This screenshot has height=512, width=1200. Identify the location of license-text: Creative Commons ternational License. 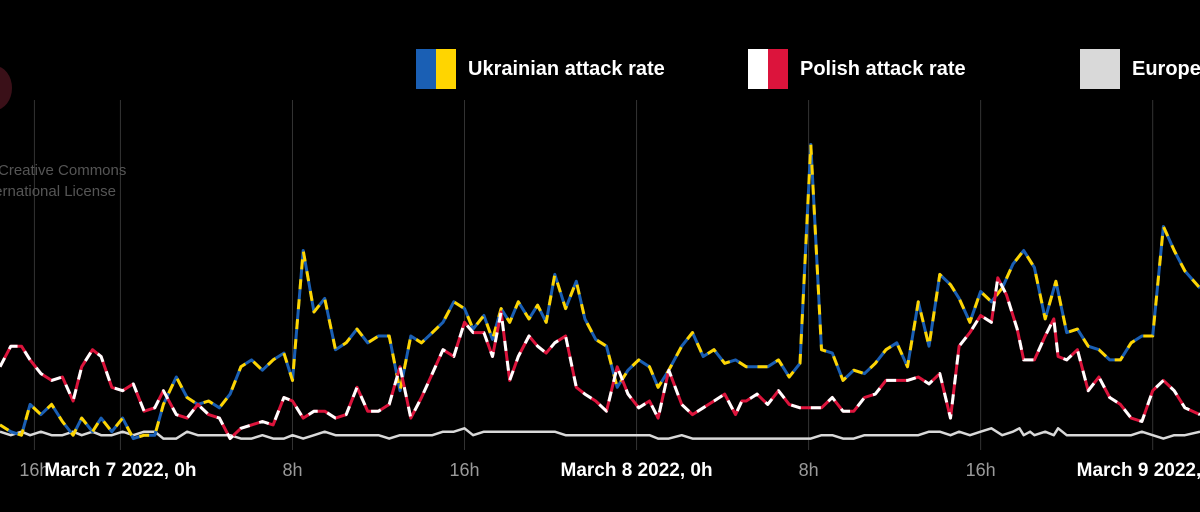
(64, 181).